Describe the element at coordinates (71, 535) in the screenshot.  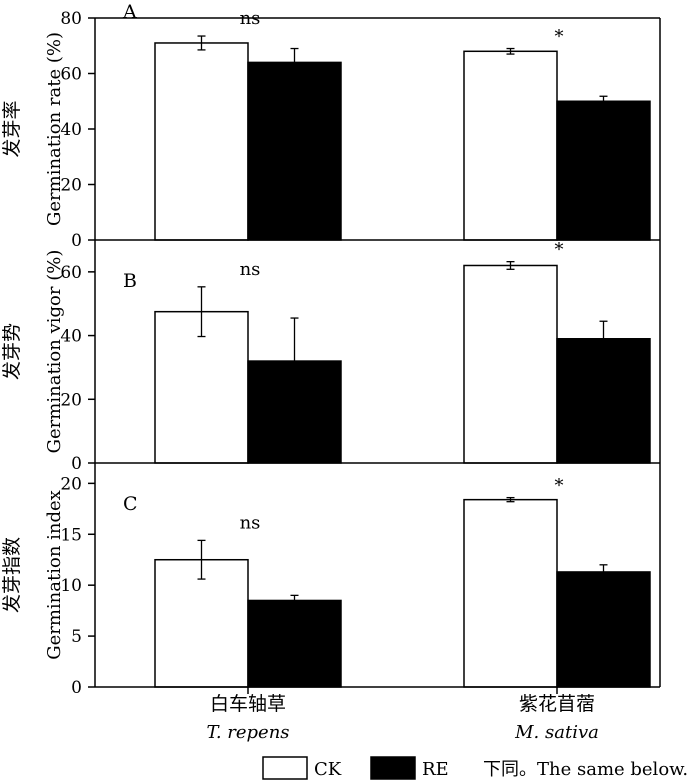
I see `y-tick-label: 15` at that location.